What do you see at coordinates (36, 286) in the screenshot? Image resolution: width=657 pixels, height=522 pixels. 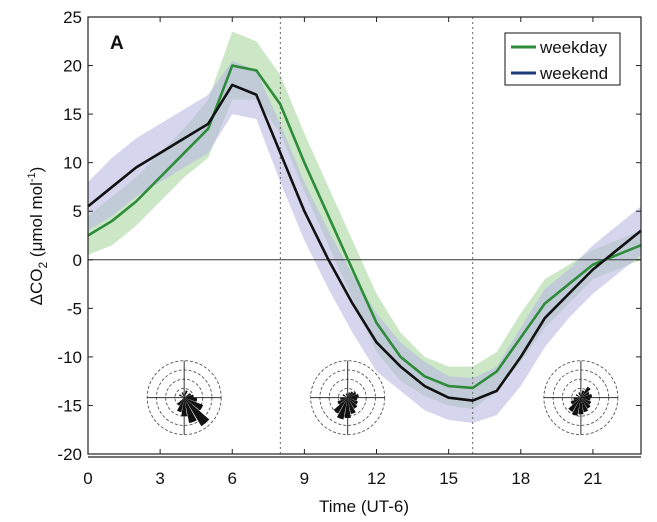 I see `y-axis-title-main: ΔCO` at bounding box center [36, 286].